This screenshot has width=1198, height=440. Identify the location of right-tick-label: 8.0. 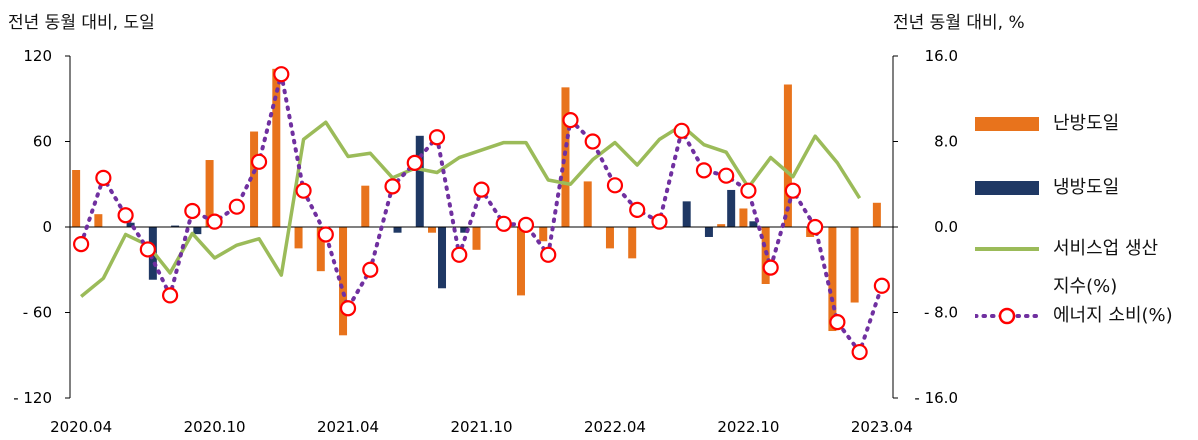
(946, 142).